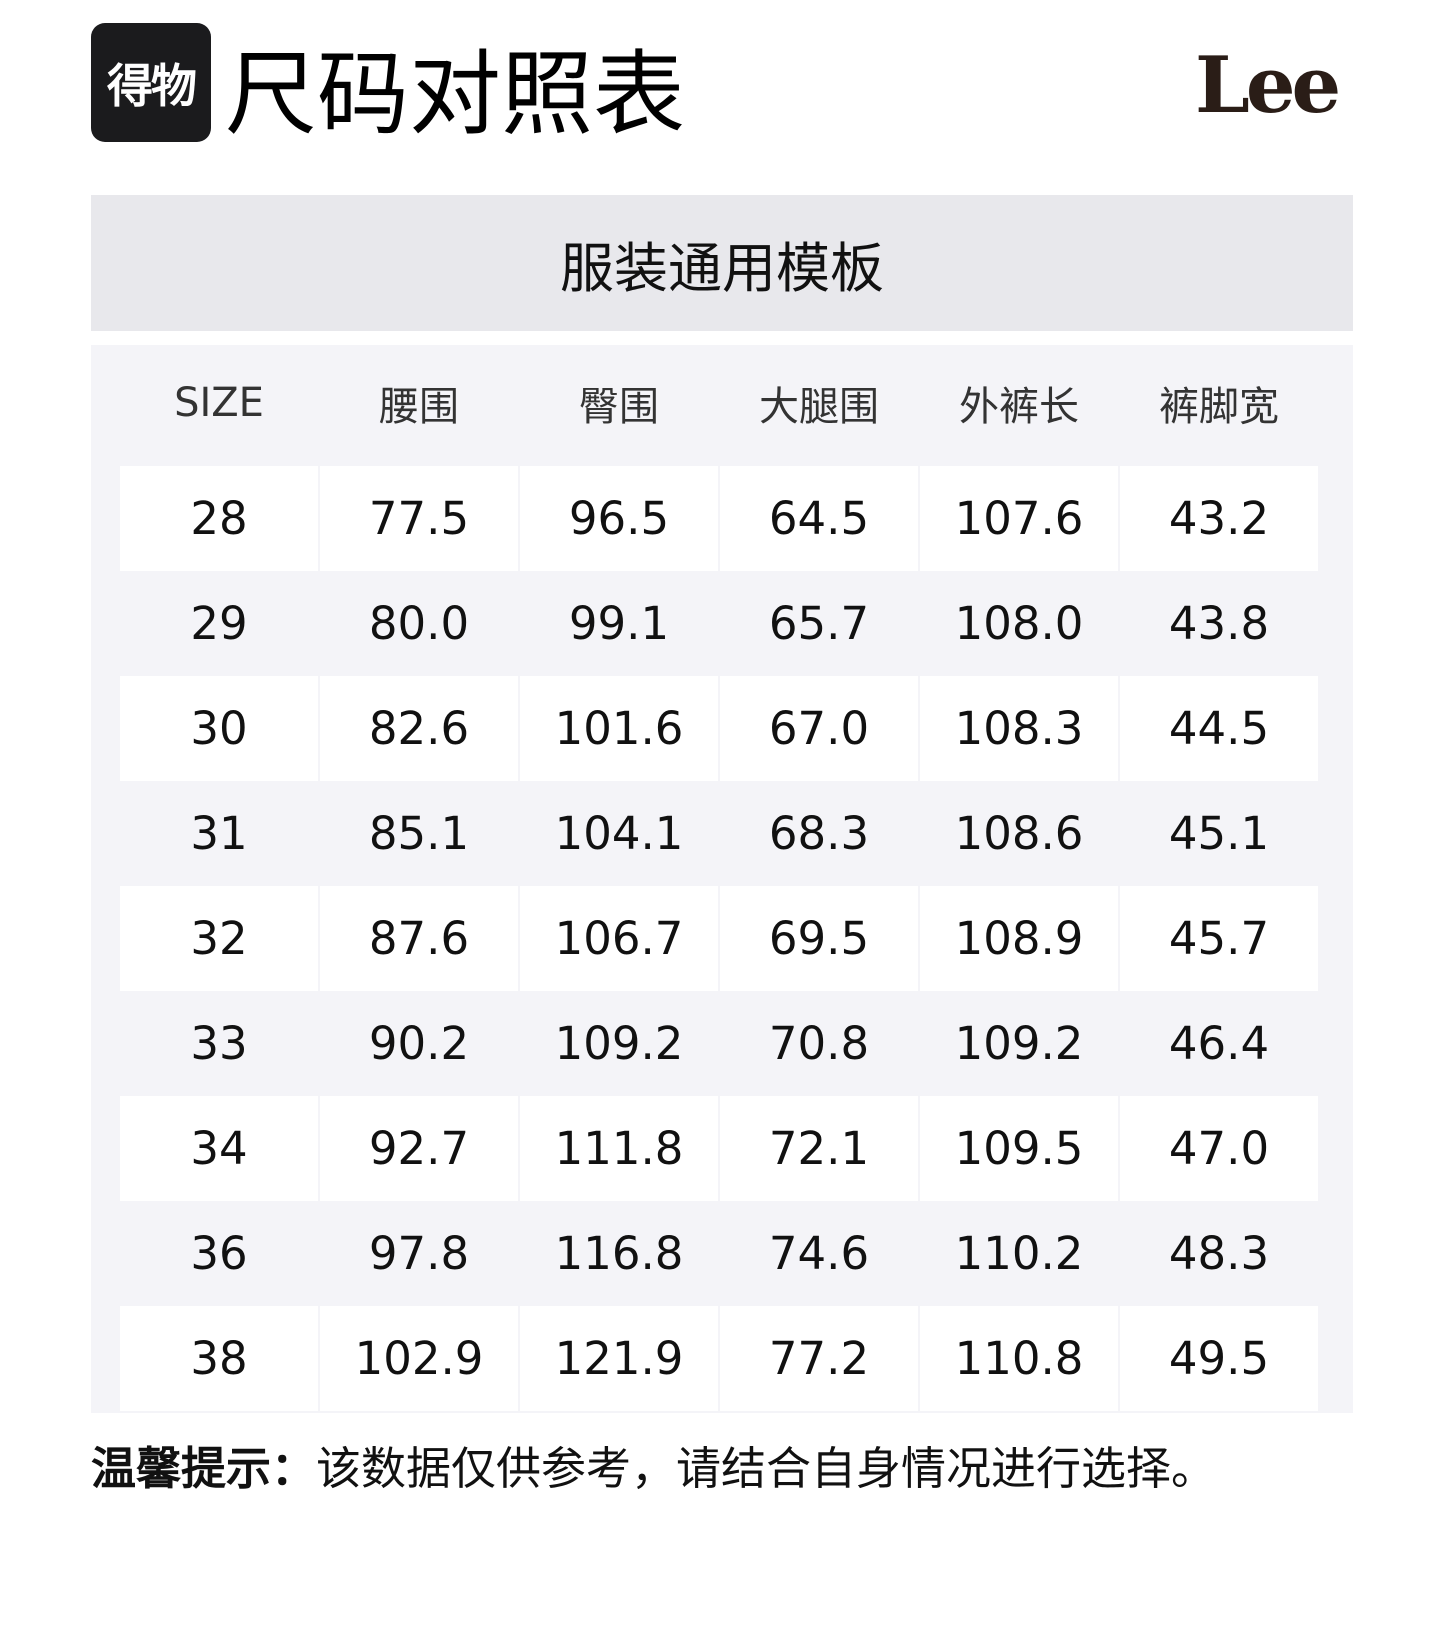  I want to click on table-cell: 102.9, so click(419, 1358).